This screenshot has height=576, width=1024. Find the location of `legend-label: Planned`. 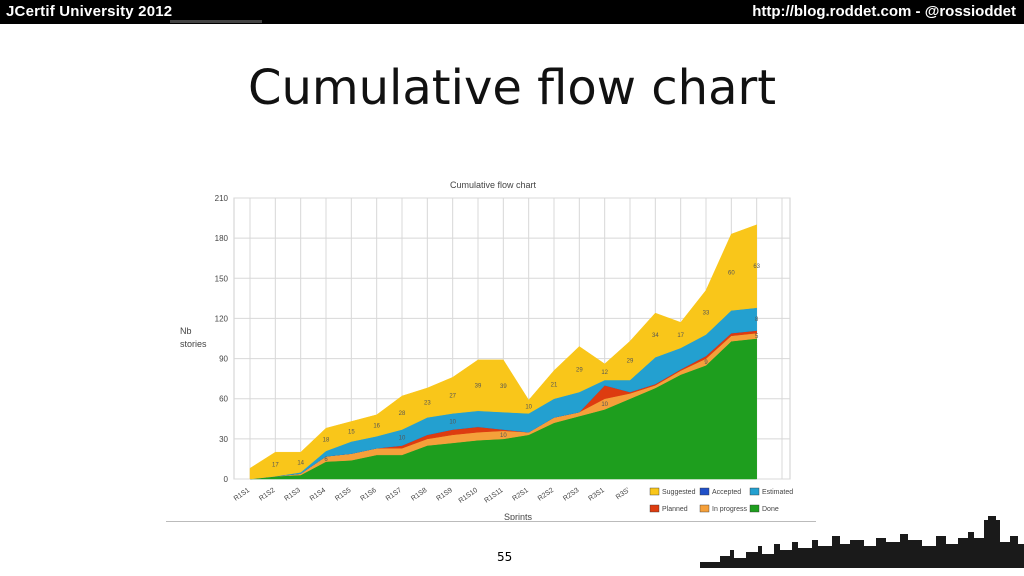

legend-label: Planned is located at coordinates (675, 509).